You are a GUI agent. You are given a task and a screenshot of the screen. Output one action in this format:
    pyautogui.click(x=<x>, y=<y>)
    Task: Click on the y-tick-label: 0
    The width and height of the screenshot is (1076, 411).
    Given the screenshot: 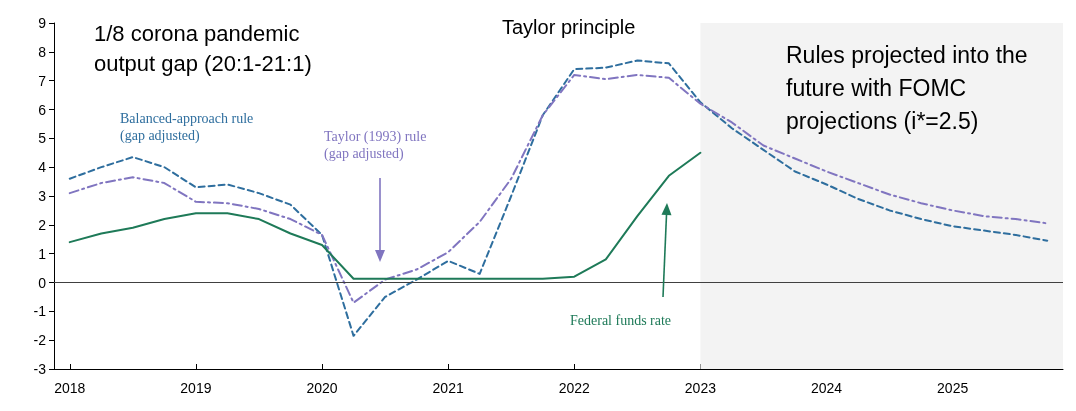 What is the action you would take?
    pyautogui.click(x=42, y=282)
    